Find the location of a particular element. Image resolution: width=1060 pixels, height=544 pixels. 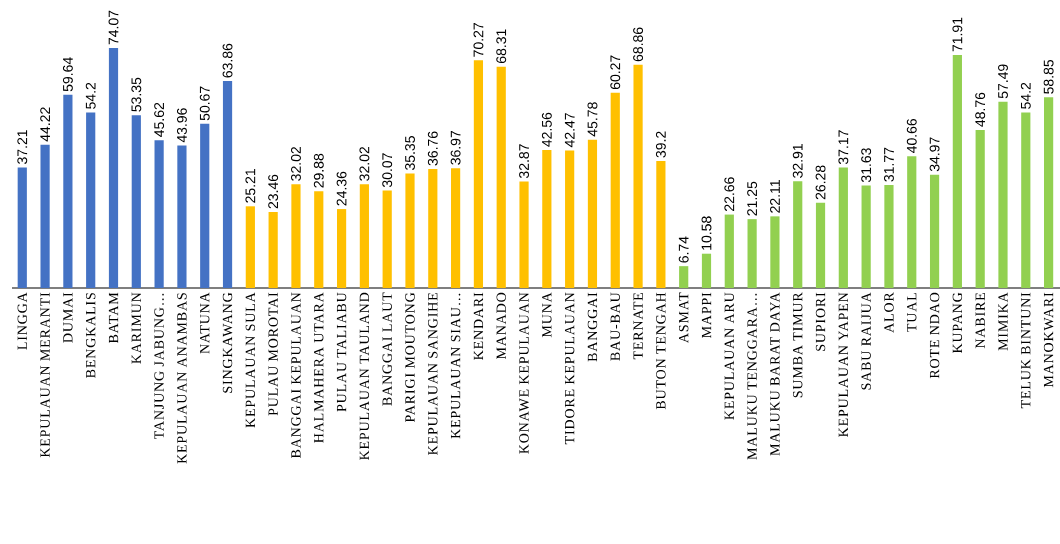

x-tick-label: KEPULAUAN ARU is located at coordinates (729, 356).